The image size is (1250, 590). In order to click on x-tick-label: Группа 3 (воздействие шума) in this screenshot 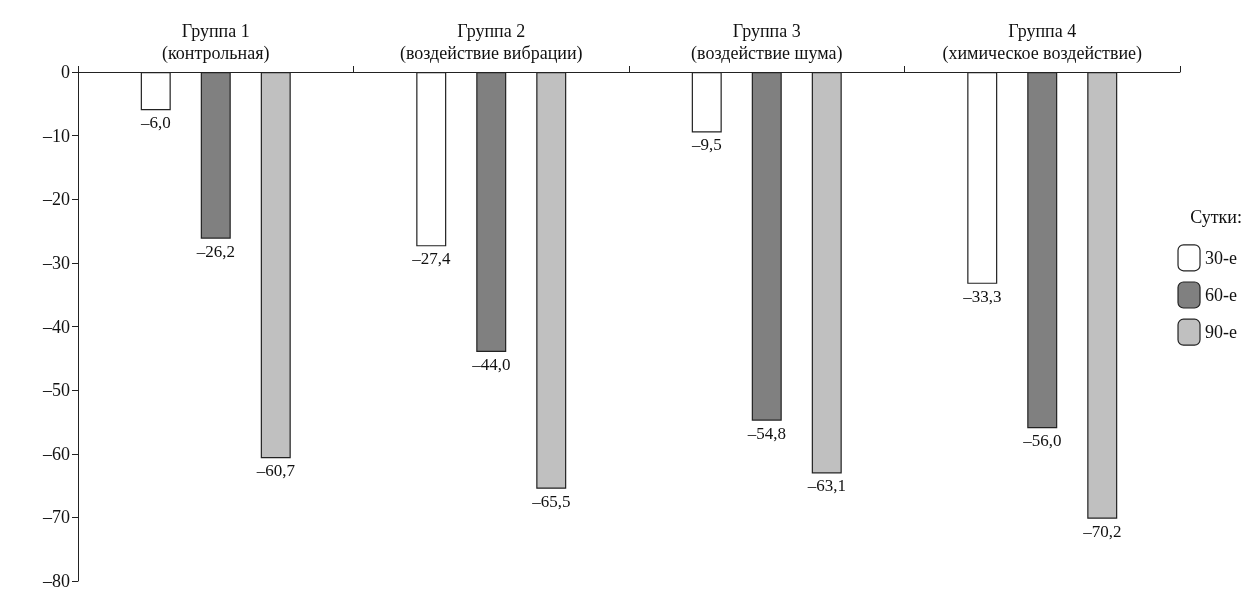, I will do `click(767, 42)`.